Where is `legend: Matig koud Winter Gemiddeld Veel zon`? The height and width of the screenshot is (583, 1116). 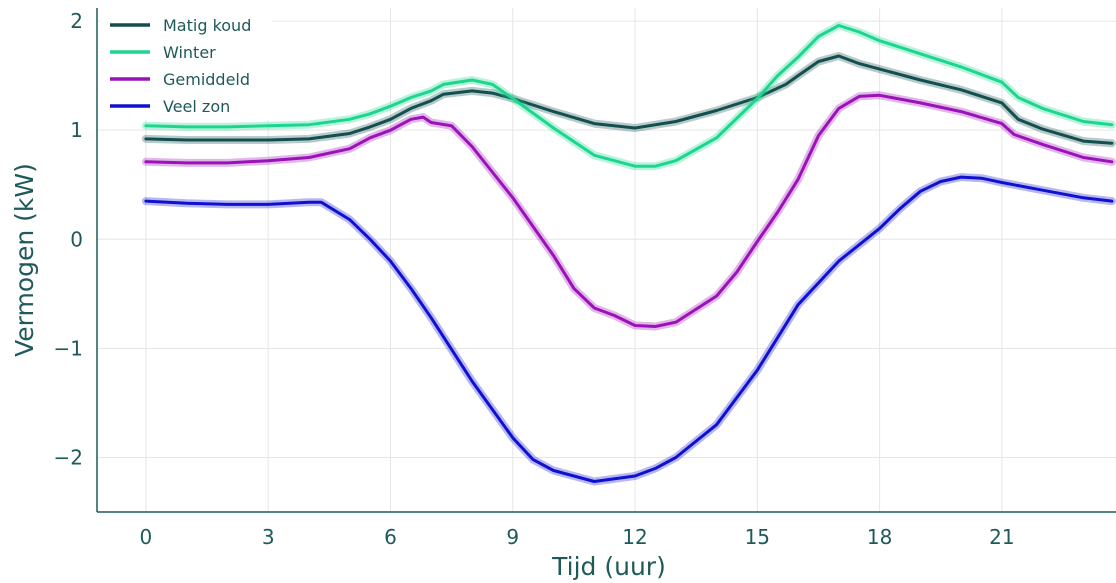 legend: Matig koud Winter Gemiddeld Veel zon is located at coordinates (186, 64).